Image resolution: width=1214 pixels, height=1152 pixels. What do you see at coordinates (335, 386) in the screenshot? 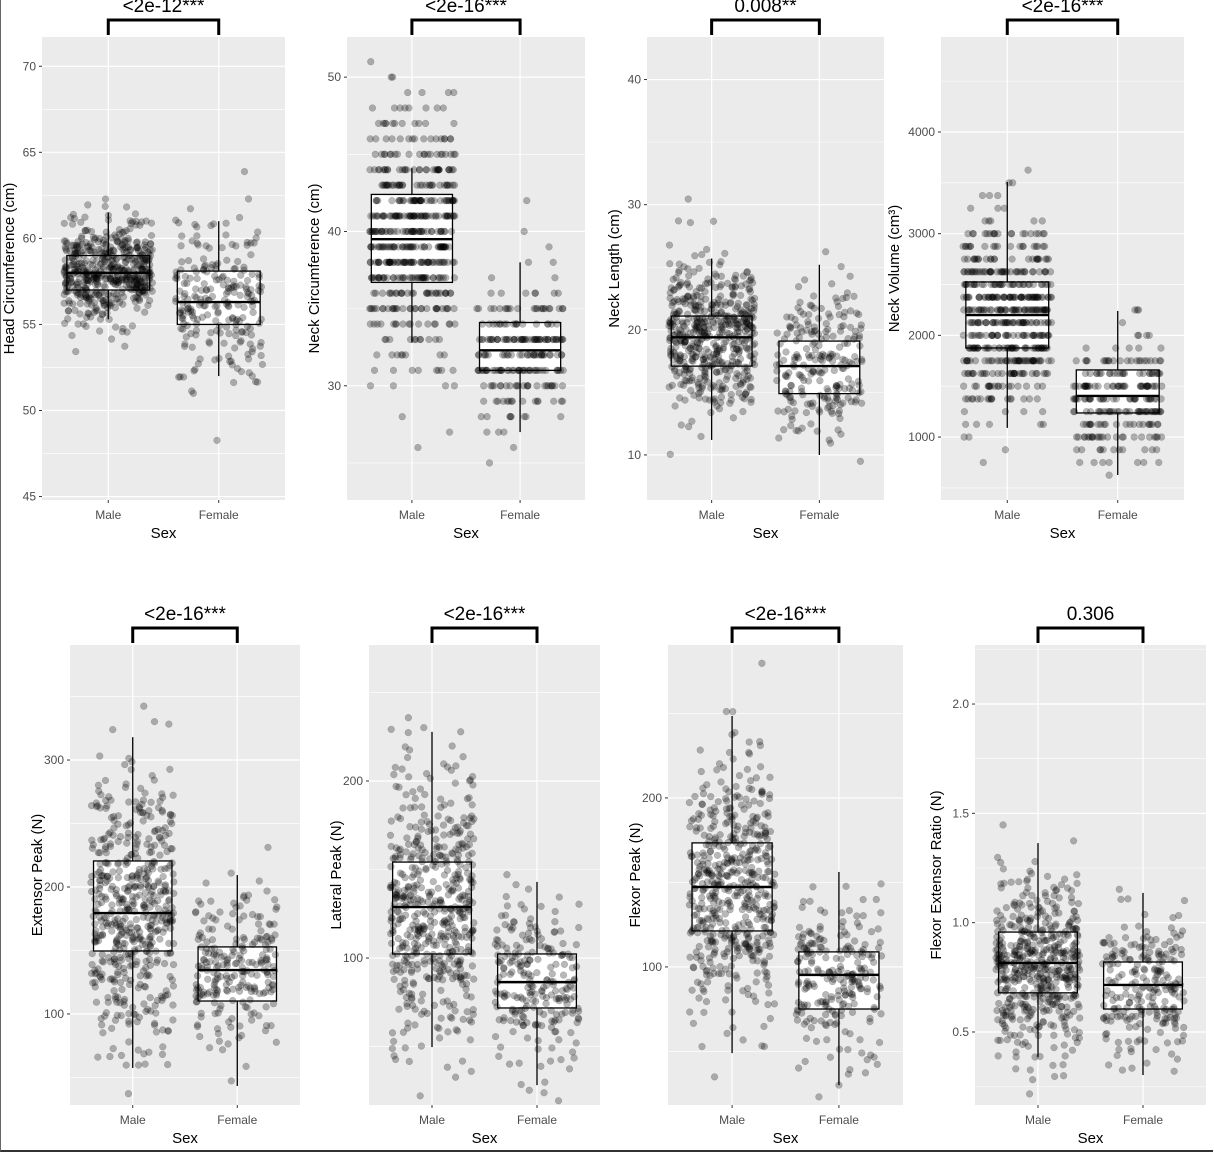
I see `y-tick-label: 30` at bounding box center [335, 386].